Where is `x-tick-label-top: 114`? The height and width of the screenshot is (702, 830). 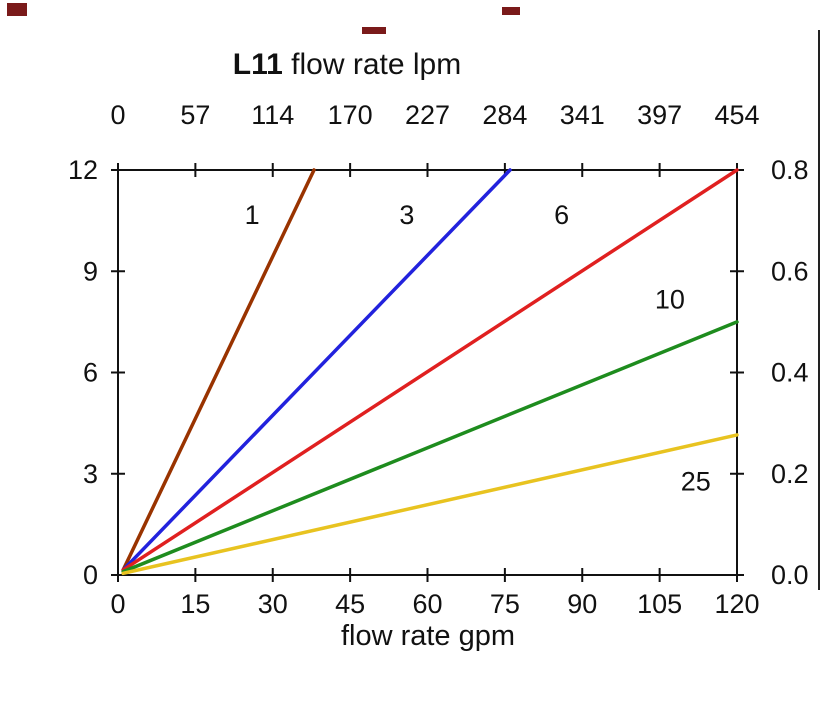 x-tick-label-top: 114 is located at coordinates (272, 115).